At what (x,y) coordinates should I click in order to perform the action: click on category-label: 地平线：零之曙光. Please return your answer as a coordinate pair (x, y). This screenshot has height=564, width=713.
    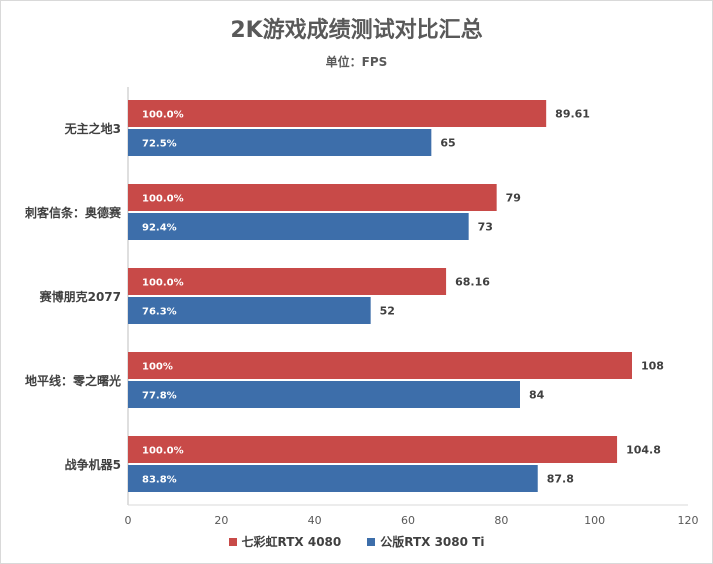
    Looking at the image, I should click on (73, 380).